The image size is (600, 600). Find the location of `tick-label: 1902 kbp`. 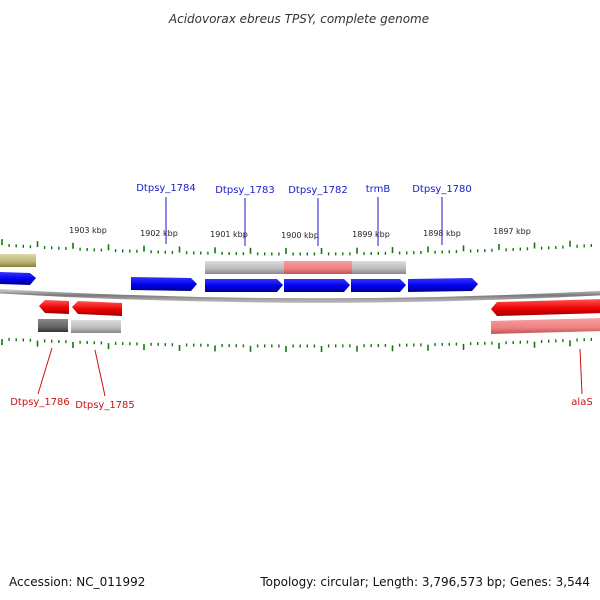

tick-label: 1902 kbp is located at coordinates (159, 233).